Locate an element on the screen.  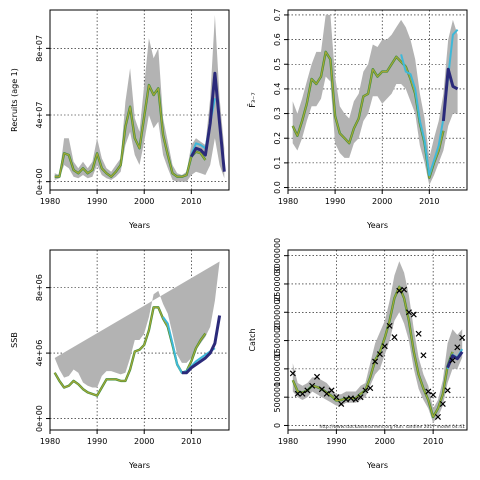
y-tick-label: 1500000 is located at coordinates (277, 341).